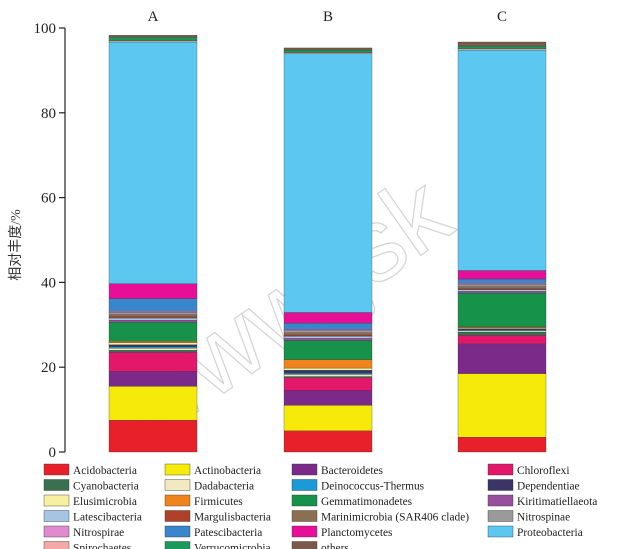 Image resolution: width=617 pixels, height=549 pixels. What do you see at coordinates (16, 245) in the screenshot?
I see `y-axis-label: 相对丰度/%` at bounding box center [16, 245].